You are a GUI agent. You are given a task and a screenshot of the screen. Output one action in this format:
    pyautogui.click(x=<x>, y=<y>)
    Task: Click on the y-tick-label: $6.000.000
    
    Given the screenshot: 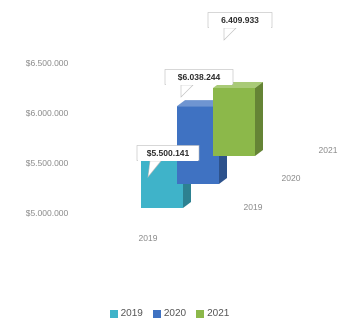 What is the action you would take?
    pyautogui.click(x=47, y=113)
    